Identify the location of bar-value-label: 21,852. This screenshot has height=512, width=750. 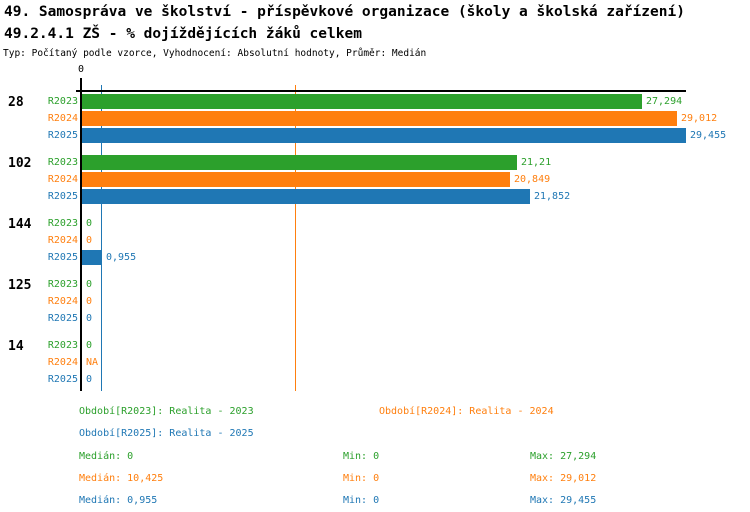
(552, 196).